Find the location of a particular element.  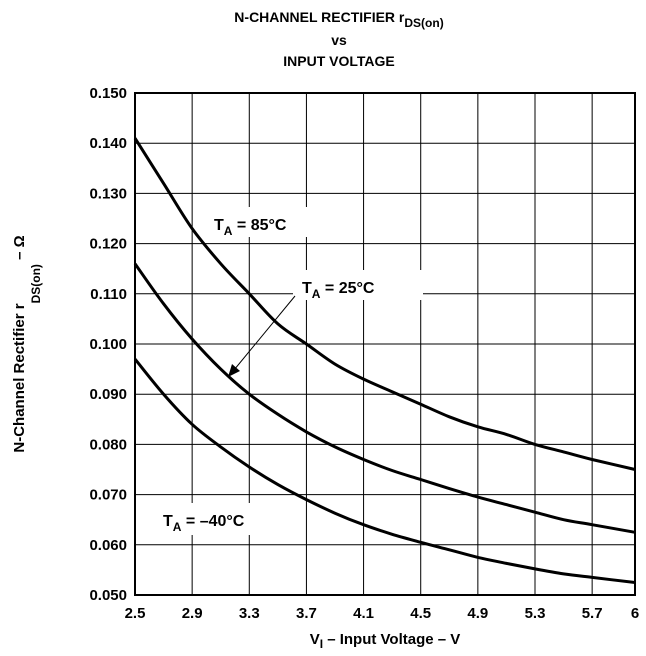

x-tick-label: 4.1 is located at coordinates (363, 613).